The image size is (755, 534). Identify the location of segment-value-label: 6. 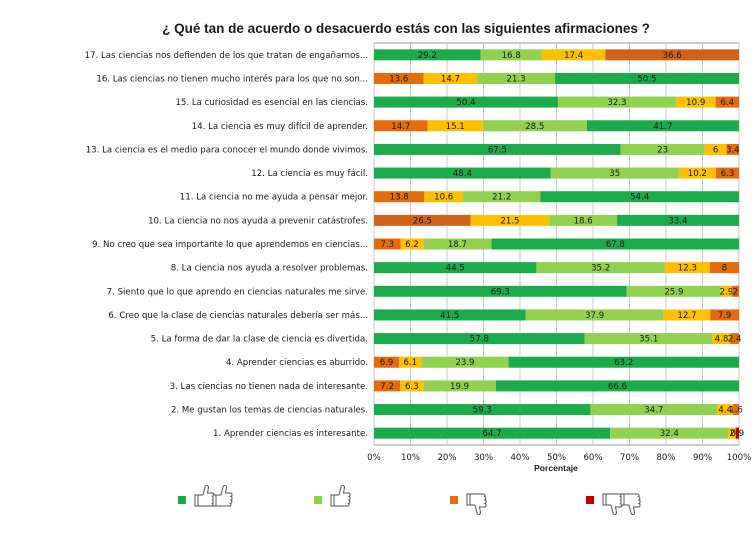
(715, 150).